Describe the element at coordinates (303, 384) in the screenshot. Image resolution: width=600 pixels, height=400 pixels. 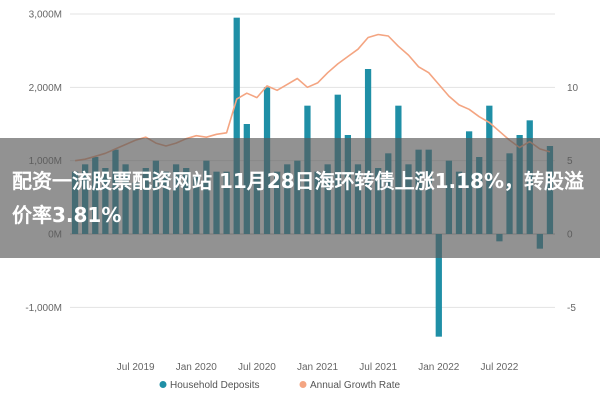
I see `legend-marker-annual-growth-rate` at that location.